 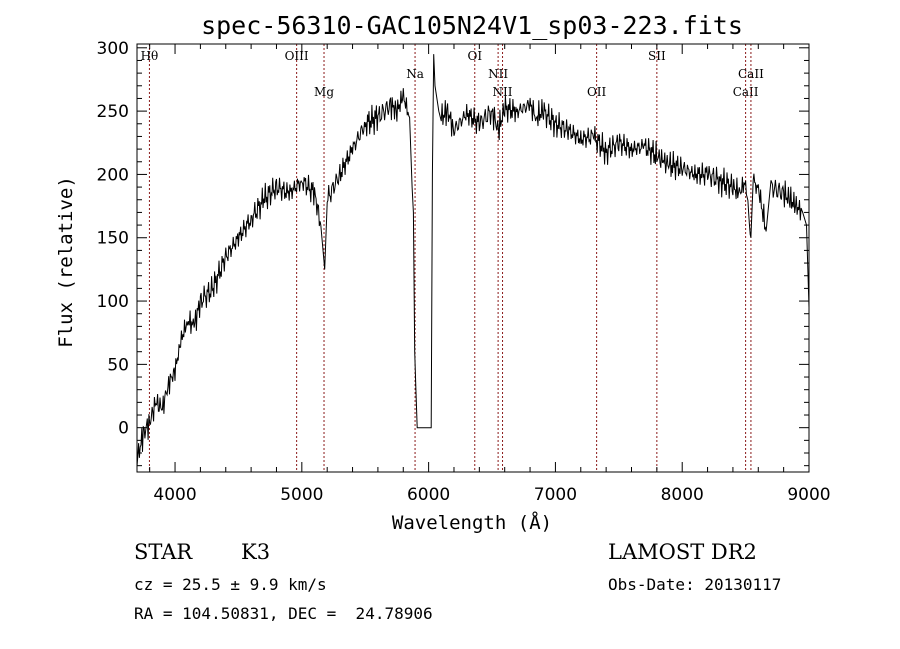 I want to click on y-tick-label: 50, so click(x=118, y=365).